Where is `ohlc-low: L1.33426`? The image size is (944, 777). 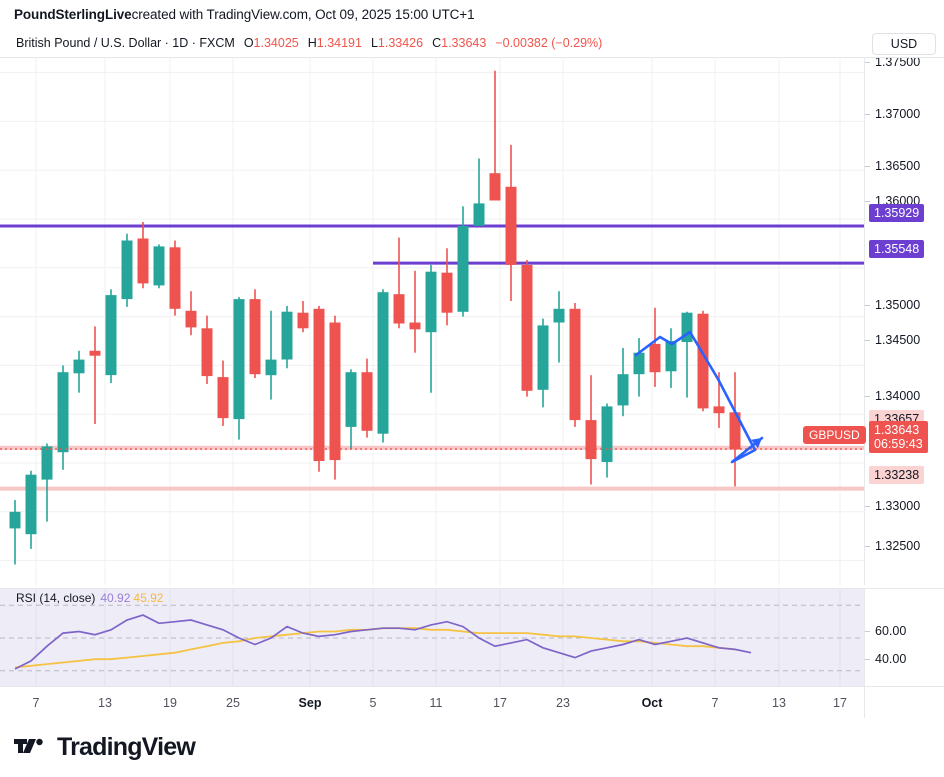 ohlc-low: L1.33426 is located at coordinates (397, 42).